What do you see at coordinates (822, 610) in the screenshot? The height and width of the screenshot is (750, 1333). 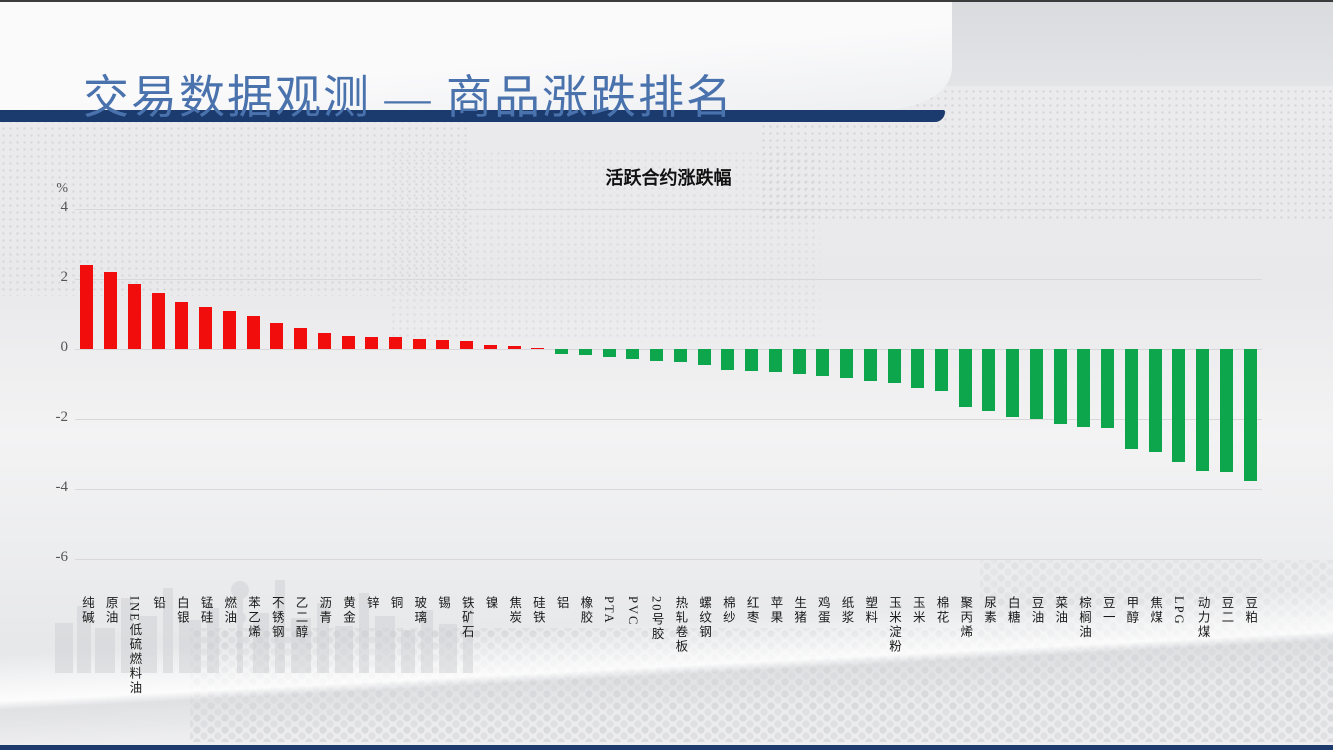 I see `x-axis-label: 鸡蛋` at bounding box center [822, 610].